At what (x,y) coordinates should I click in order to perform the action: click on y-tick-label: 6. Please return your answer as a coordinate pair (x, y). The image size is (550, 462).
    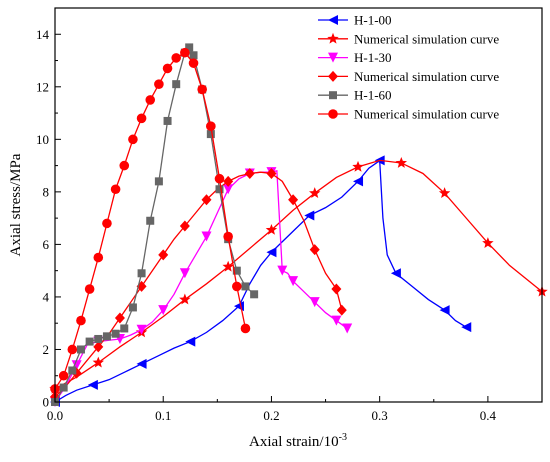
    Looking at the image, I should click on (46, 244).